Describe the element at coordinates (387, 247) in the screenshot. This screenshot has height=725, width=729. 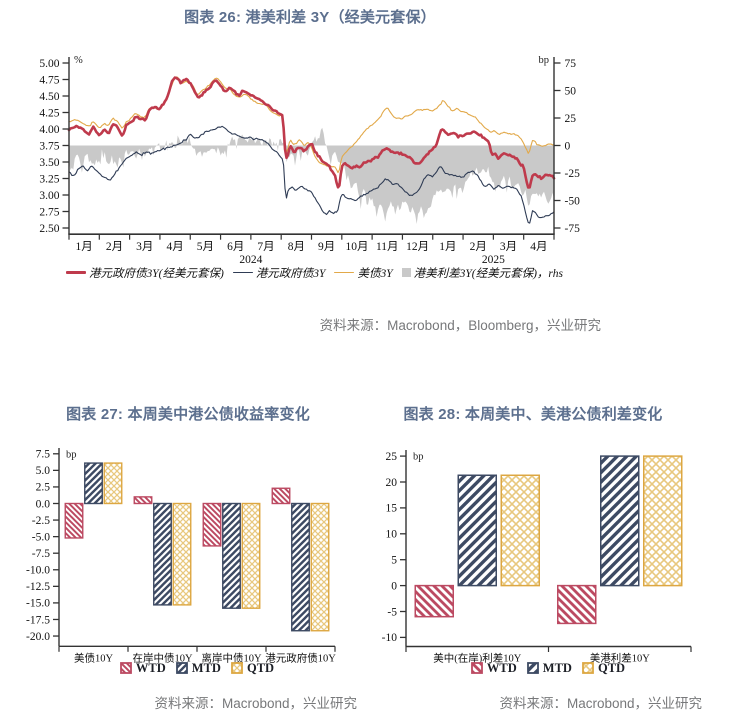
I see `month-label: 11月` at that location.